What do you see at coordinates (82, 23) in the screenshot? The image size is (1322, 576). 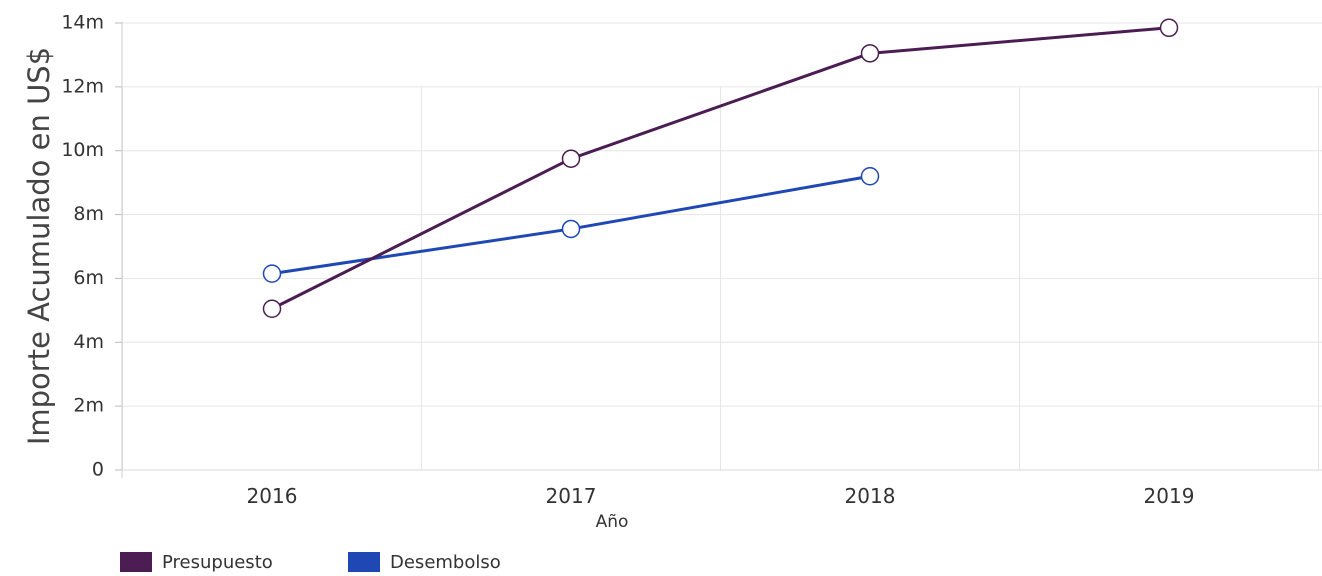 I see `y-tick-label: 14m` at bounding box center [82, 23].